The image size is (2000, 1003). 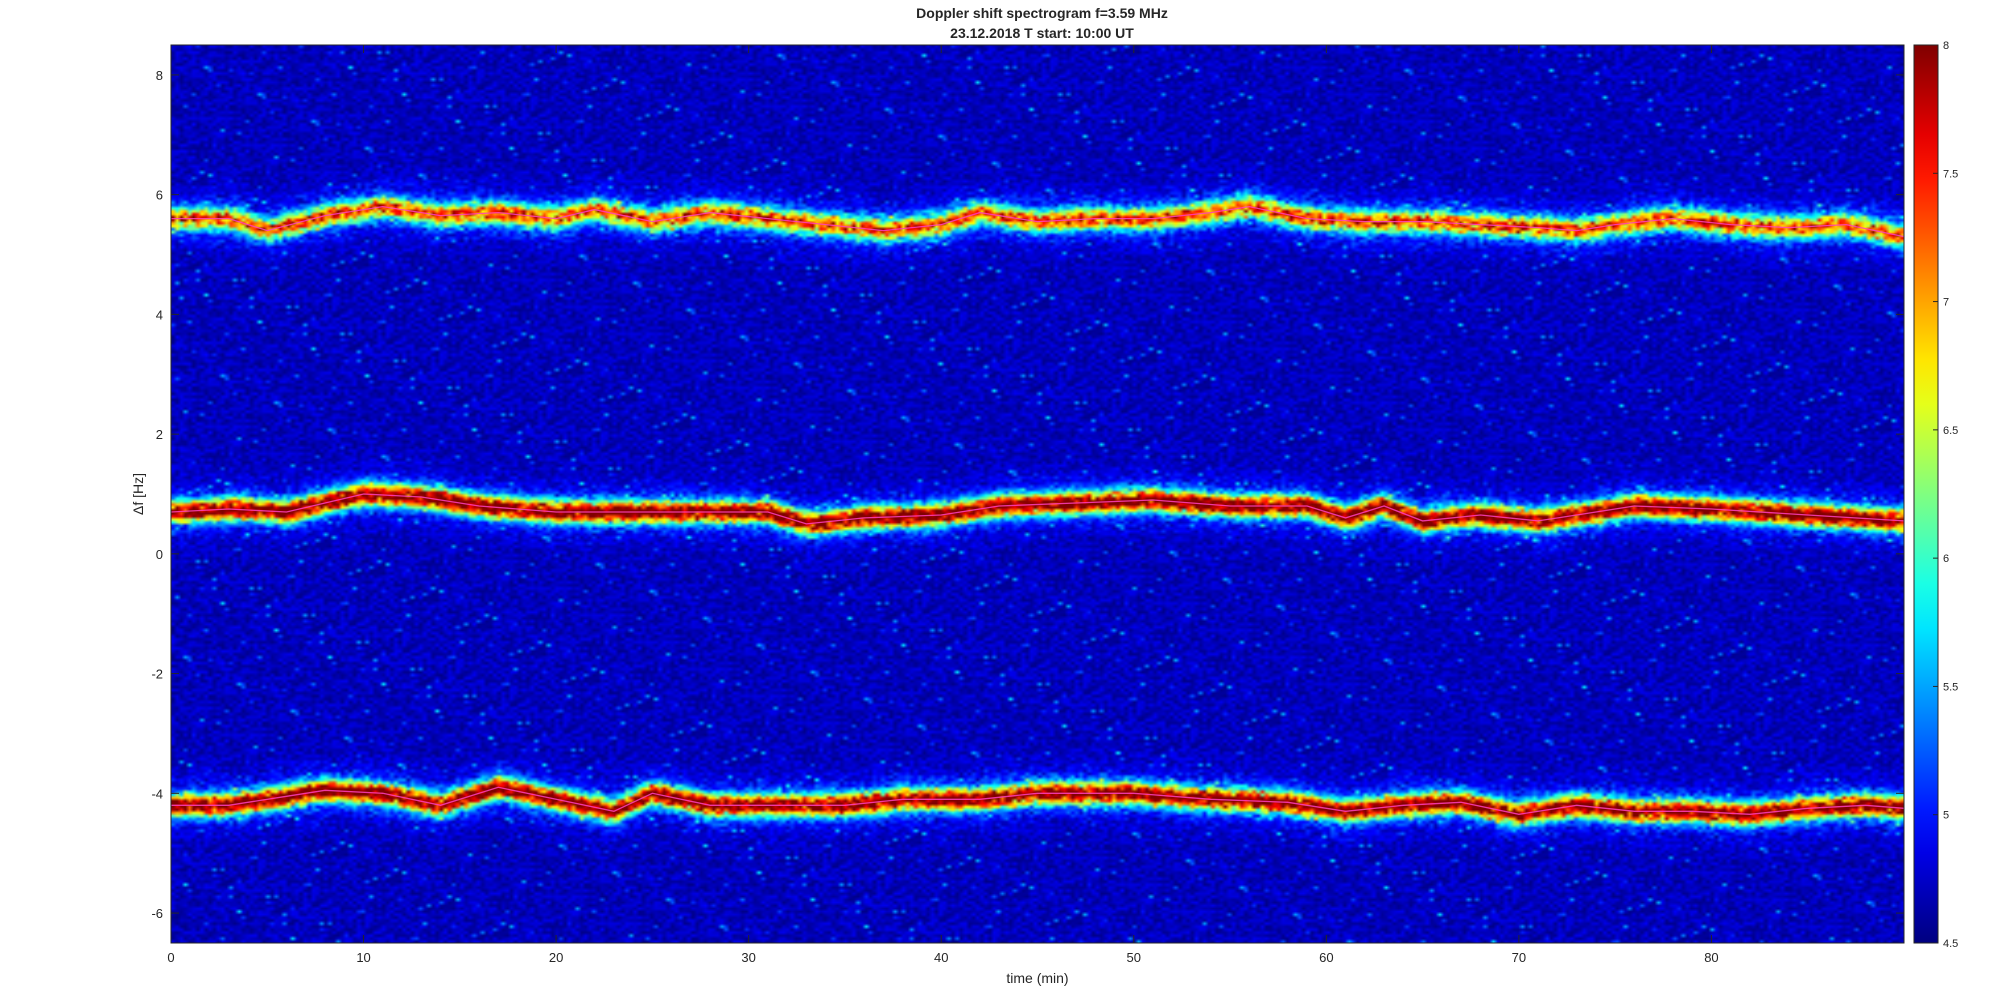 I want to click on x-tick-label: 0, so click(x=170, y=957).